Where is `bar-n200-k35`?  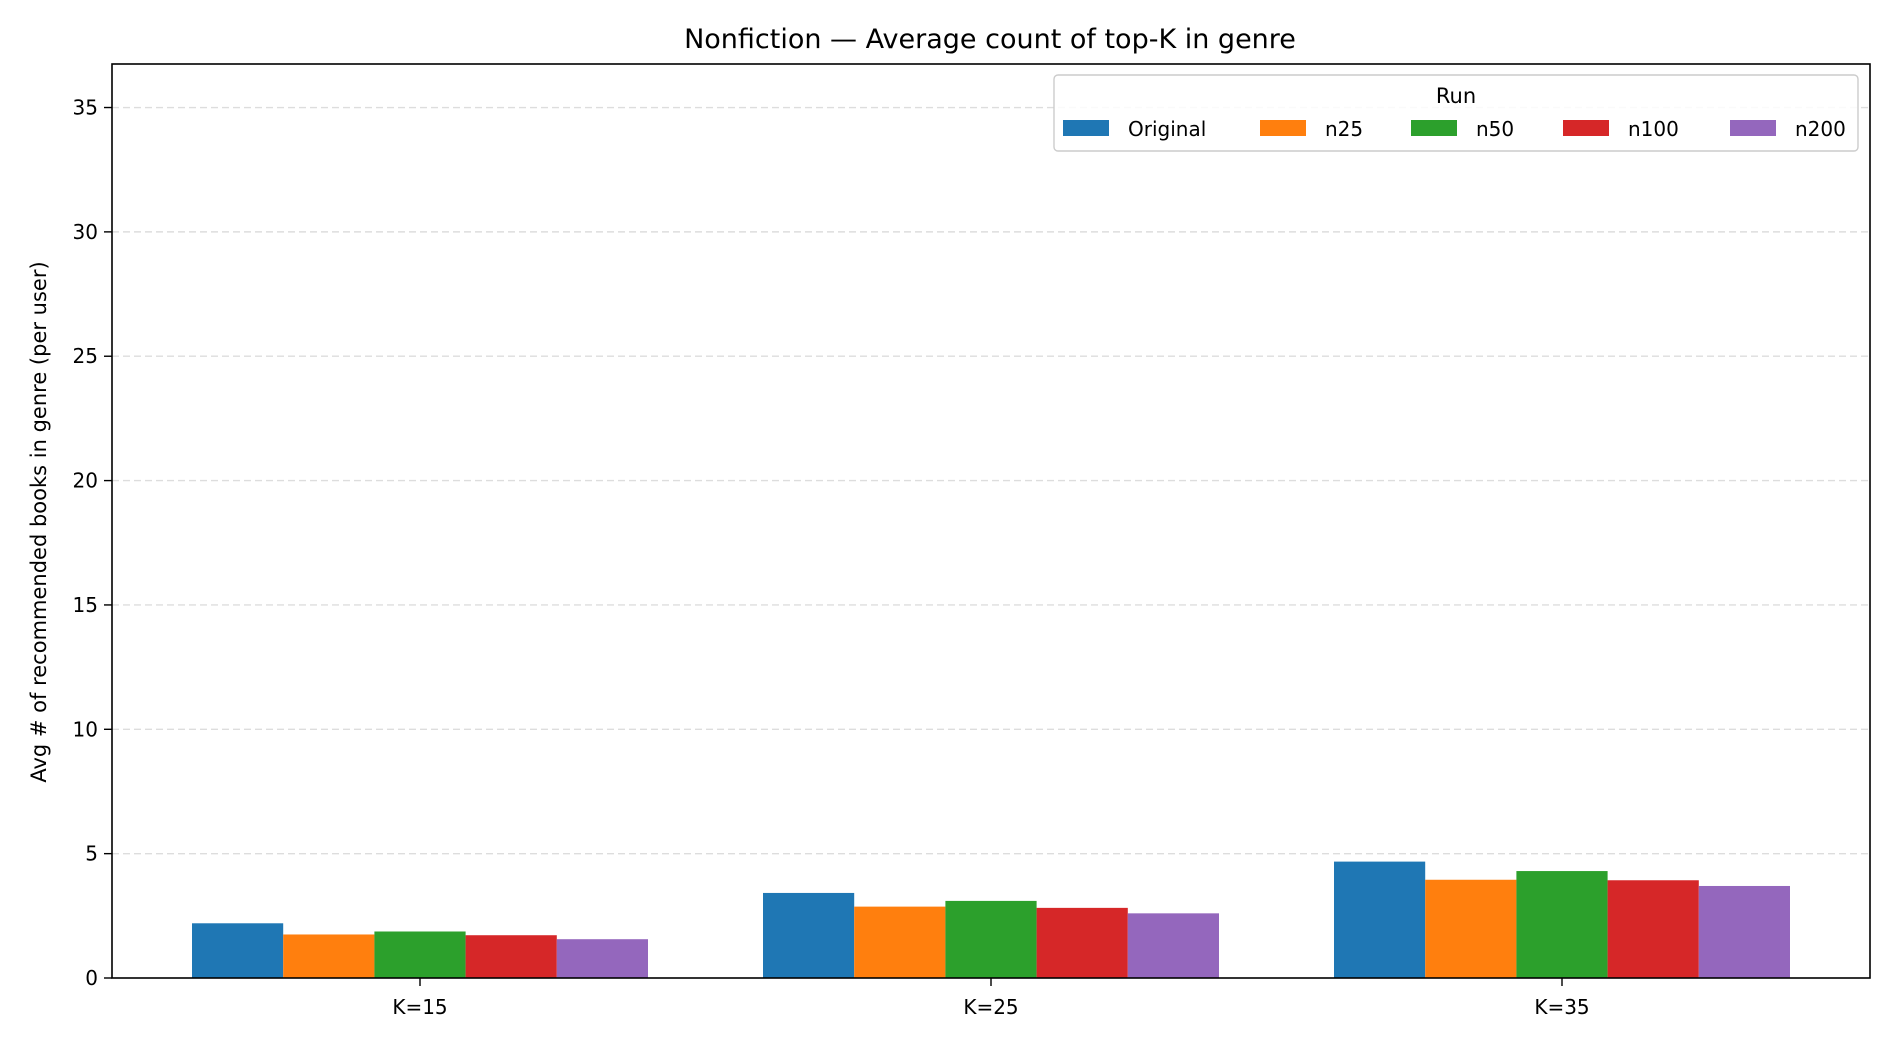 bar-n200-k35 is located at coordinates (1744, 931).